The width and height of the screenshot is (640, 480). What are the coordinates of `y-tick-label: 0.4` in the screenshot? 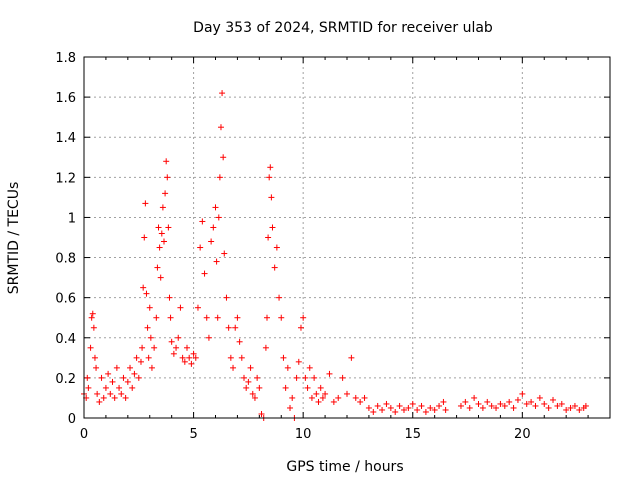 It's located at (65, 339).